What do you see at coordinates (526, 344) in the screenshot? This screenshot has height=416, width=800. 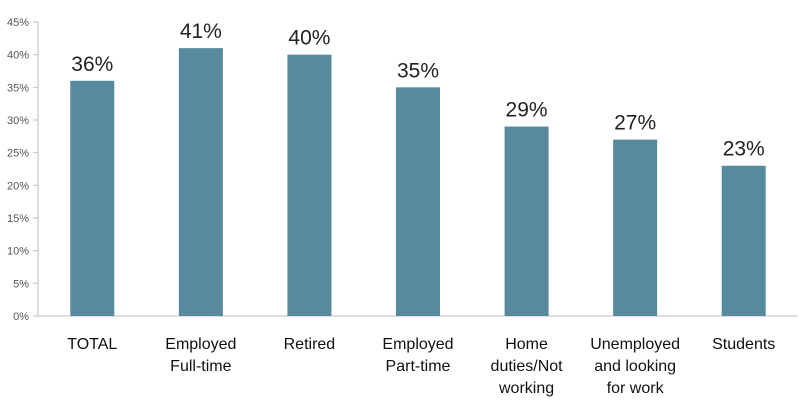 I see `x-tick-label: Home` at bounding box center [526, 344].